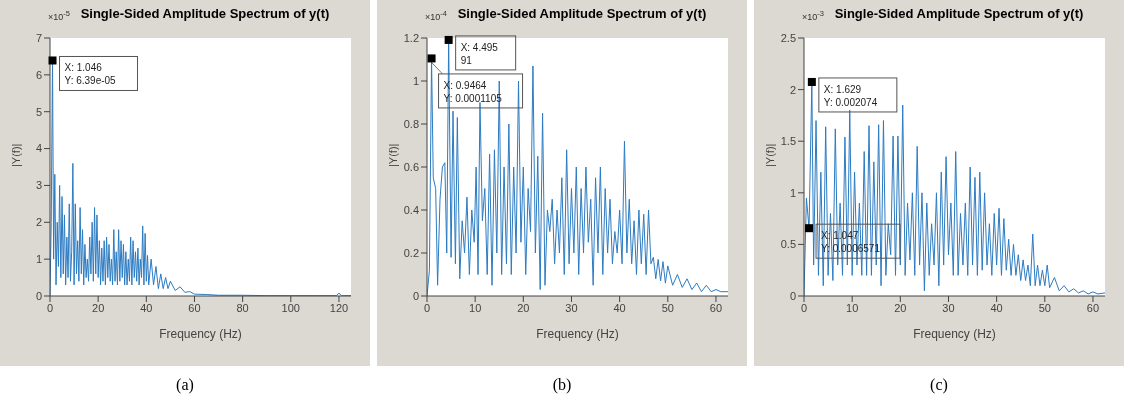  What do you see at coordinates (788, 244) in the screenshot?
I see `y-tick-label: 0.5` at bounding box center [788, 244].